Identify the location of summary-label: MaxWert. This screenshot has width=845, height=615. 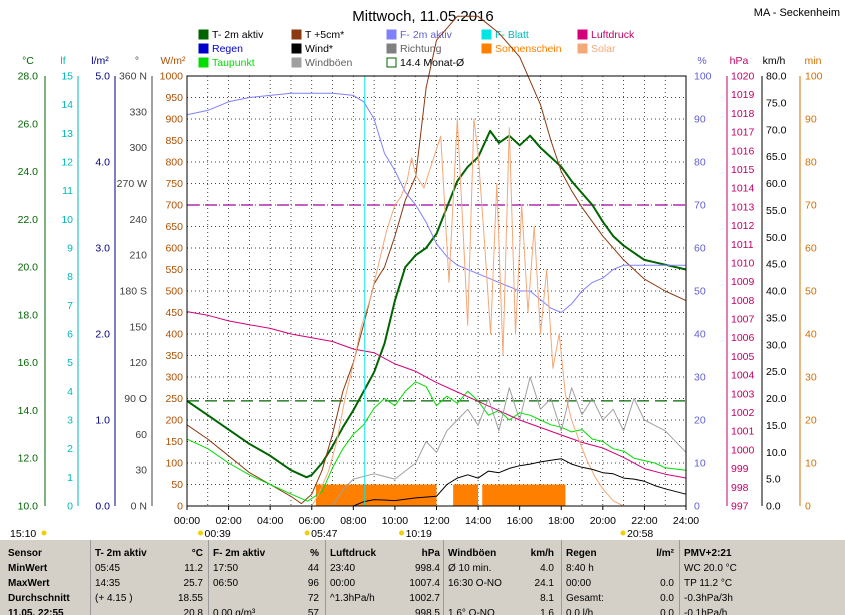
(29, 583).